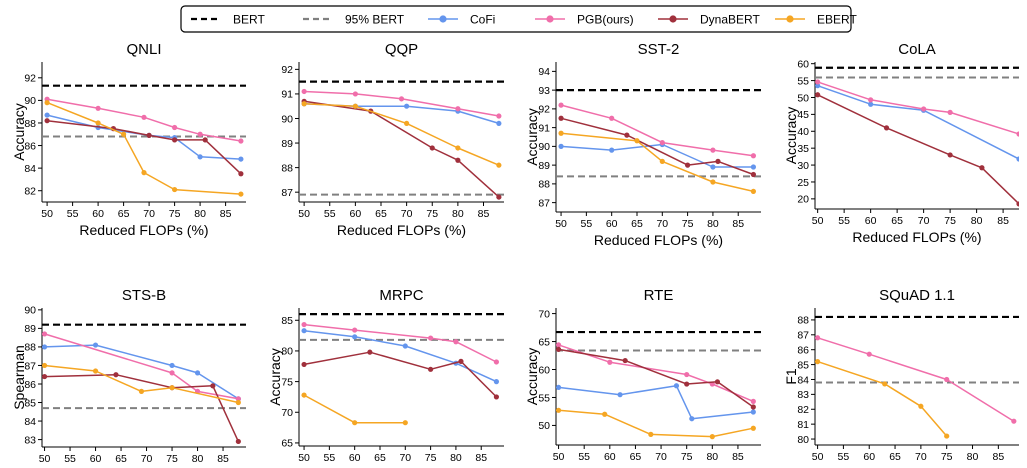 The height and width of the screenshot is (468, 1027). I want to click on y-tick-label: 65, so click(544, 342).